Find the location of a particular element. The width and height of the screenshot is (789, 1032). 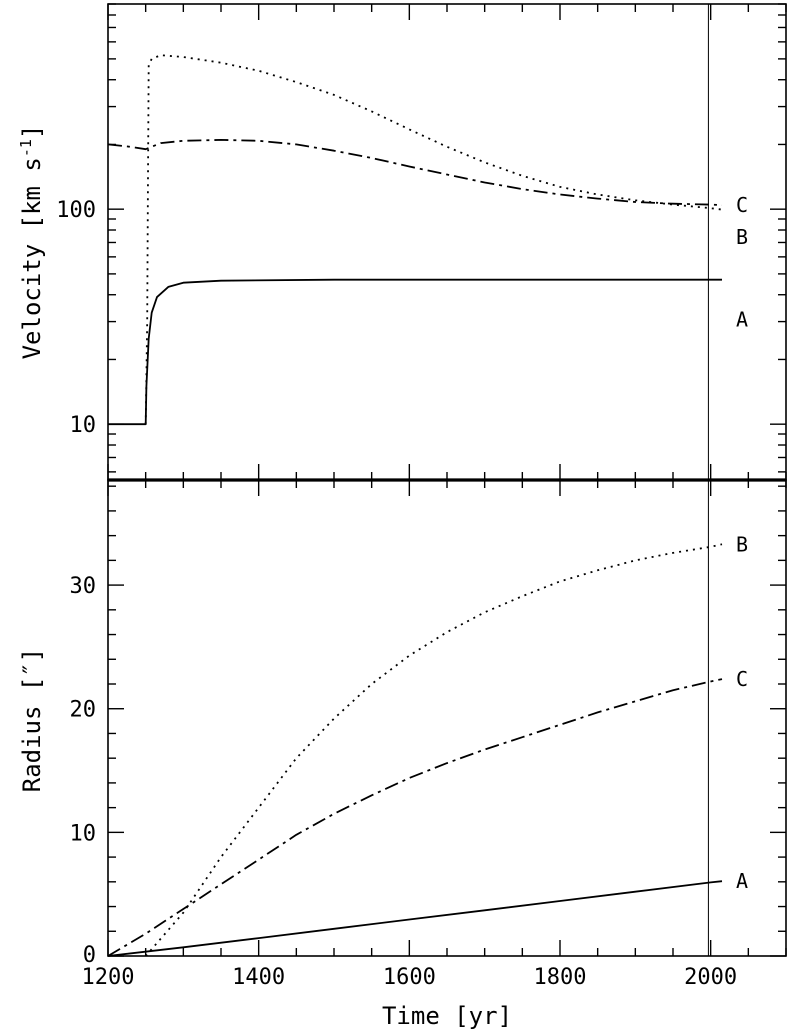

velocity-axis-label-sup: -1 is located at coordinates (26, 148).